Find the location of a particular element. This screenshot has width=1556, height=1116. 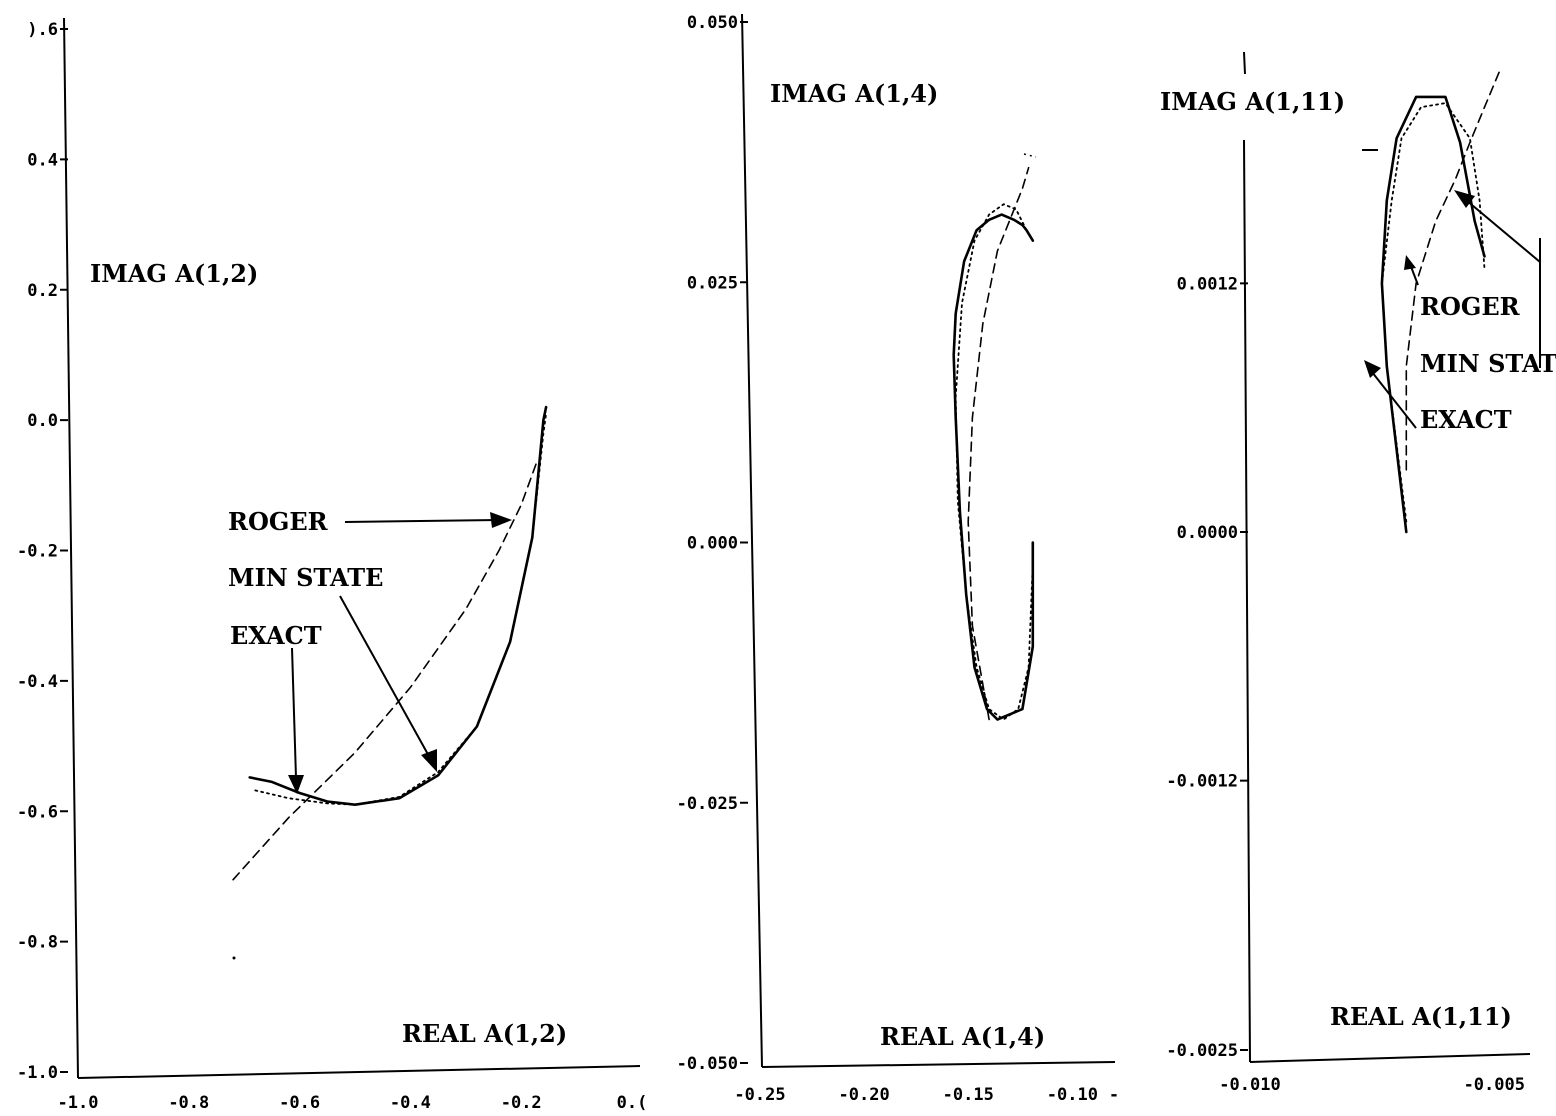

x-tick-label: -0.4 is located at coordinates (410, 1103).